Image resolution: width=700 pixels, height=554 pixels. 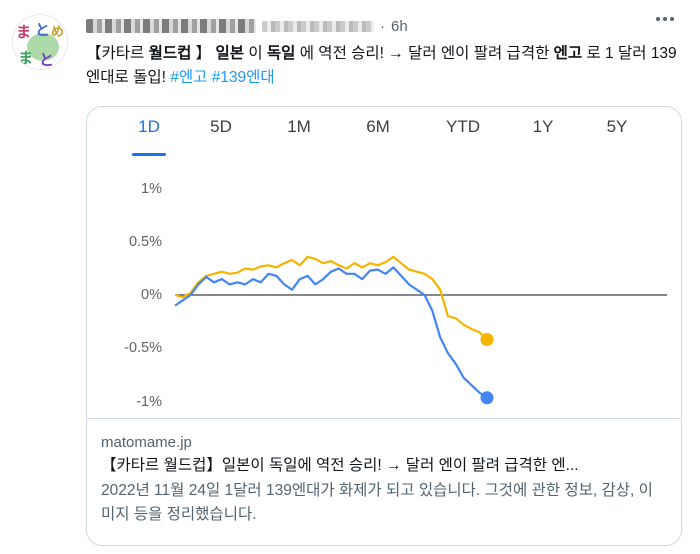 I want to click on tweet-text-segment: 에 역전 승리! → 달러 엔이 팔려 급격한, so click(x=424, y=53).